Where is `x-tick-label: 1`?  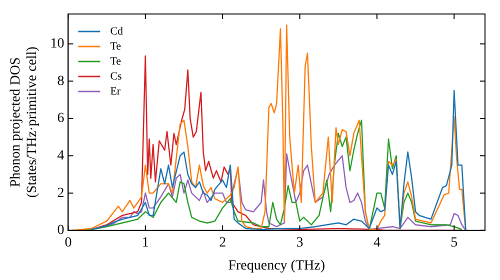
x-tick-label: 1 is located at coordinates (145, 242).